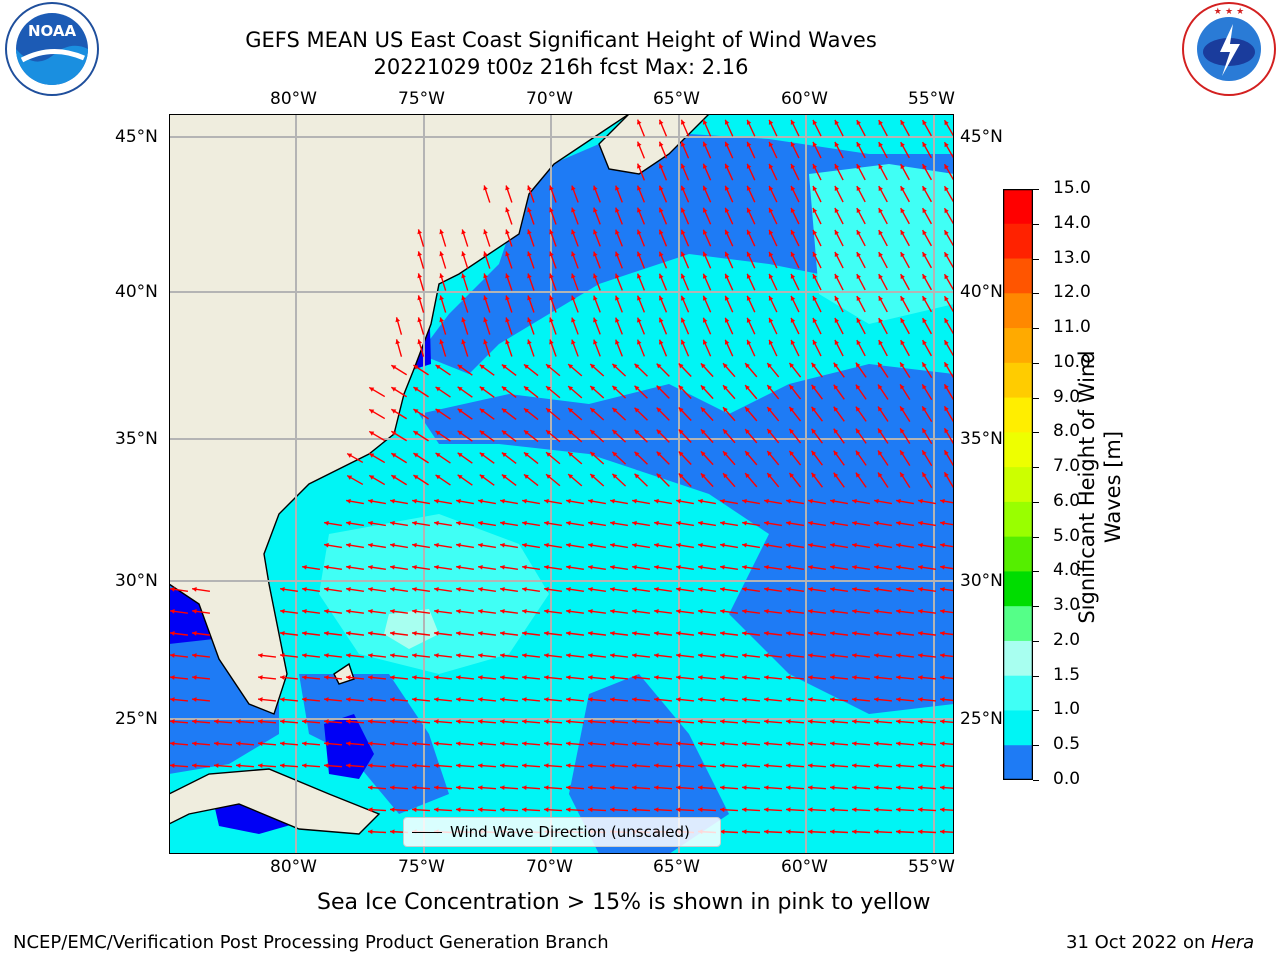 The width and height of the screenshot is (1280, 960). I want to click on colorbar-tick-label: 10.0, so click(1072, 361).